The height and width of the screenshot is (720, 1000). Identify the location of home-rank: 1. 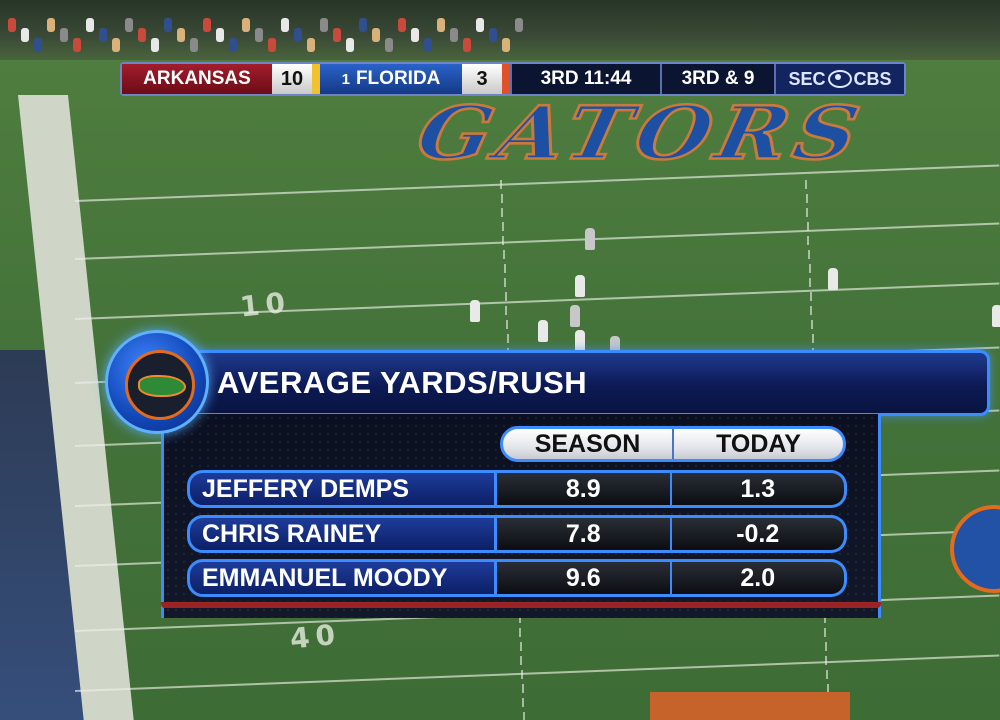
(345, 79).